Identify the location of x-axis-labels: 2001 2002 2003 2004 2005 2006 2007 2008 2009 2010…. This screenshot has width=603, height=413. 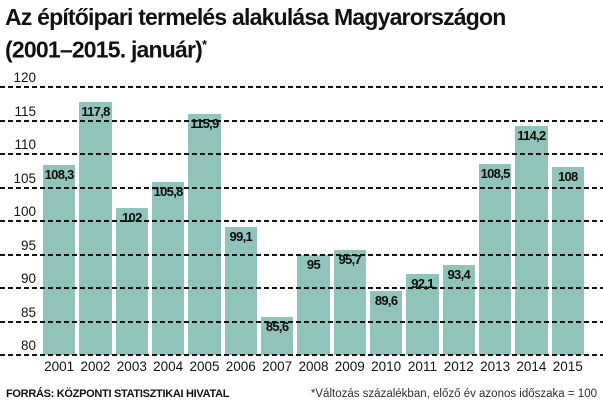
(313, 367).